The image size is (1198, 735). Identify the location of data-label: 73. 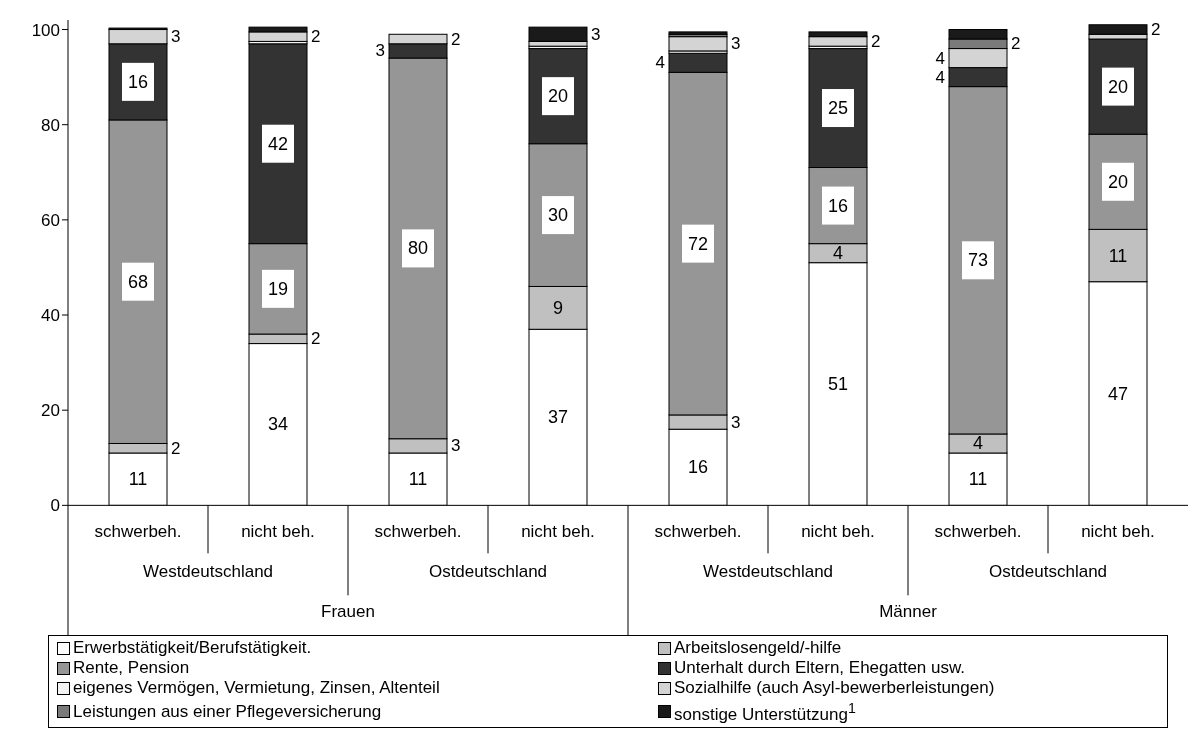
(978, 260).